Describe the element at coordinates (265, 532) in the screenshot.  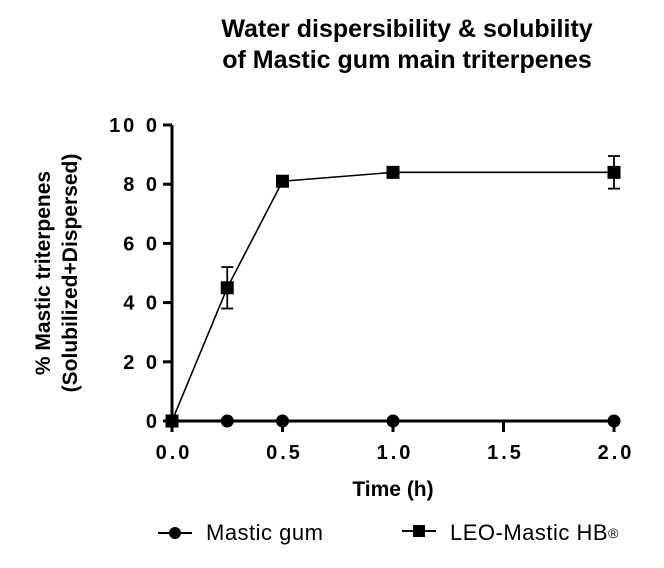
I see `legend-label: Mastic gum` at that location.